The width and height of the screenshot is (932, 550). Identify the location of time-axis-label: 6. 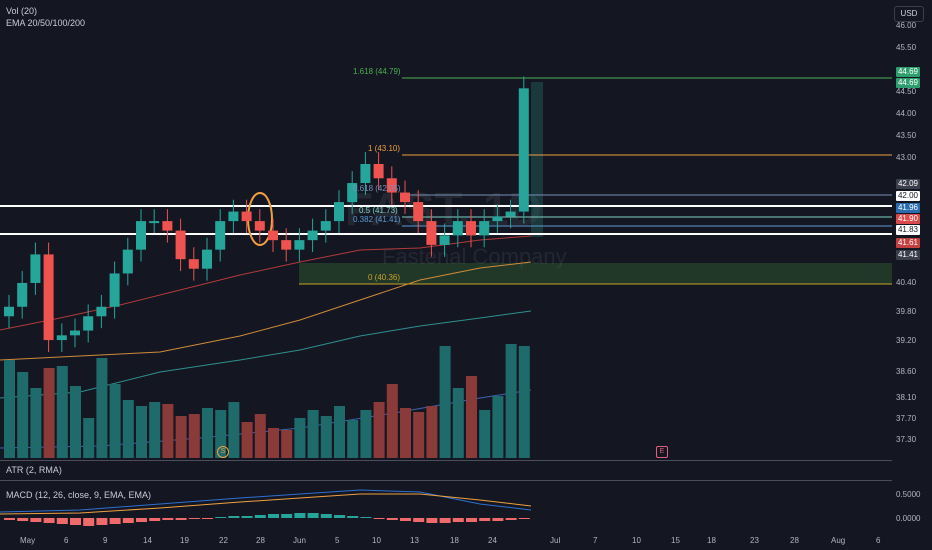
(66, 540).